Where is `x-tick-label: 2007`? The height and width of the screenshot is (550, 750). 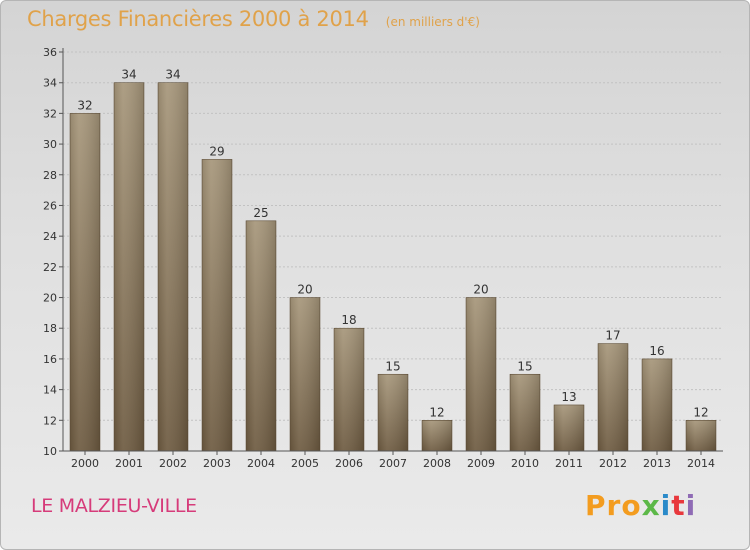 x-tick-label: 2007 is located at coordinates (393, 463).